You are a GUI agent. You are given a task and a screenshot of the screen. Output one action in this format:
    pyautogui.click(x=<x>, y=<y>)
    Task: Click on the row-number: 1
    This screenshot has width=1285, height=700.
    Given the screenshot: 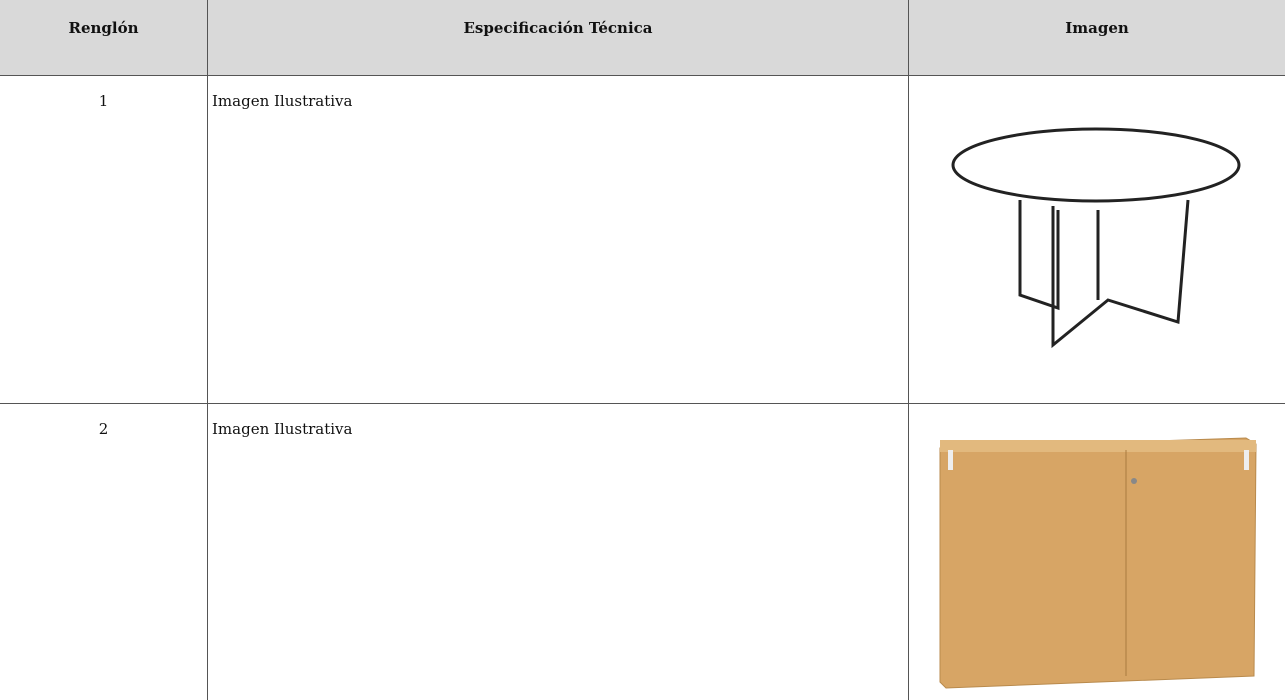 What is the action you would take?
    pyautogui.click(x=103, y=239)
    